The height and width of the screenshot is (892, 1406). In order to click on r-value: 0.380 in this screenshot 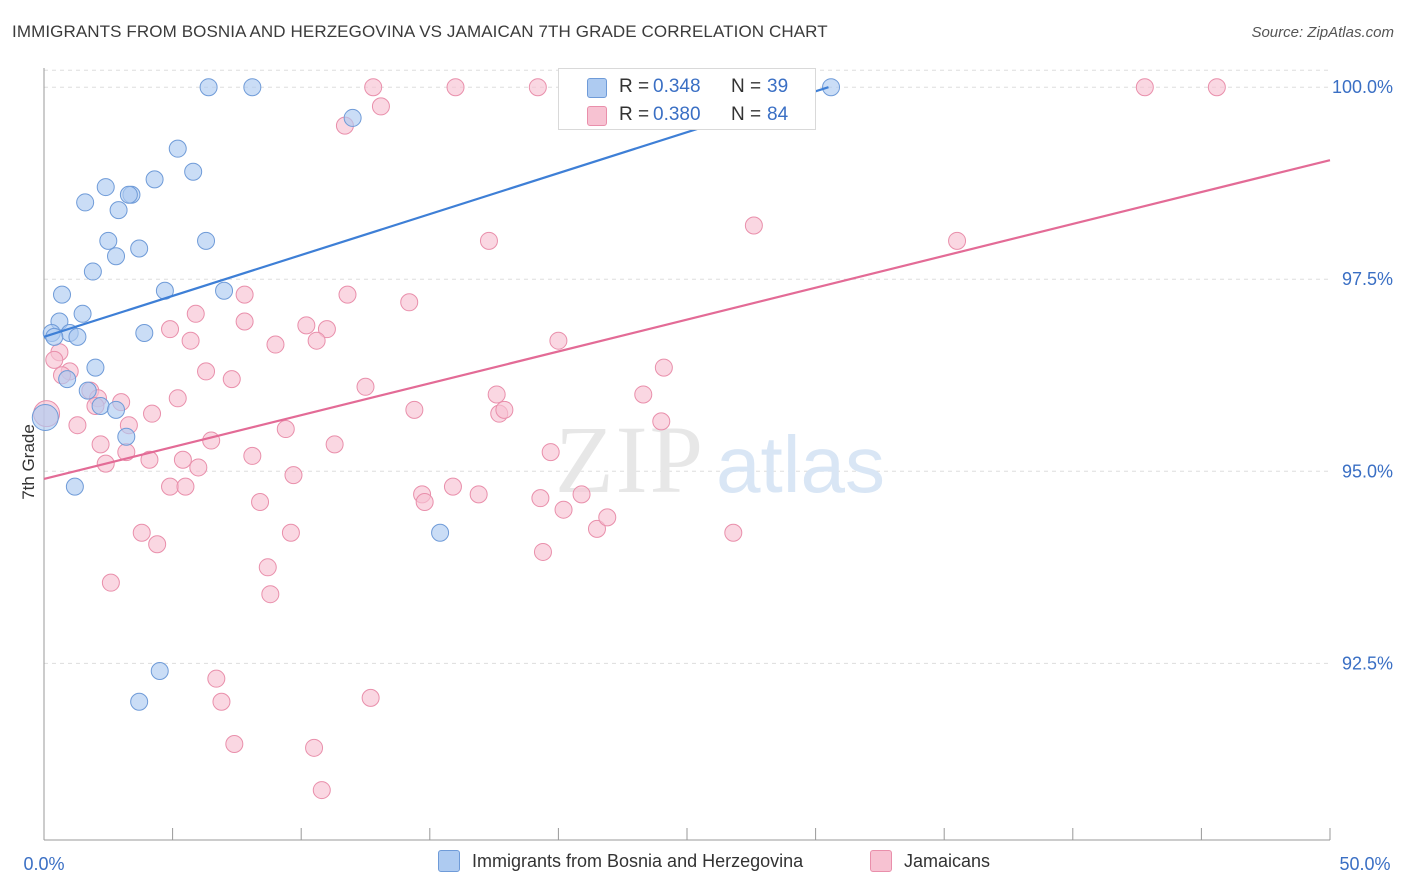, I will do `click(677, 114)`.